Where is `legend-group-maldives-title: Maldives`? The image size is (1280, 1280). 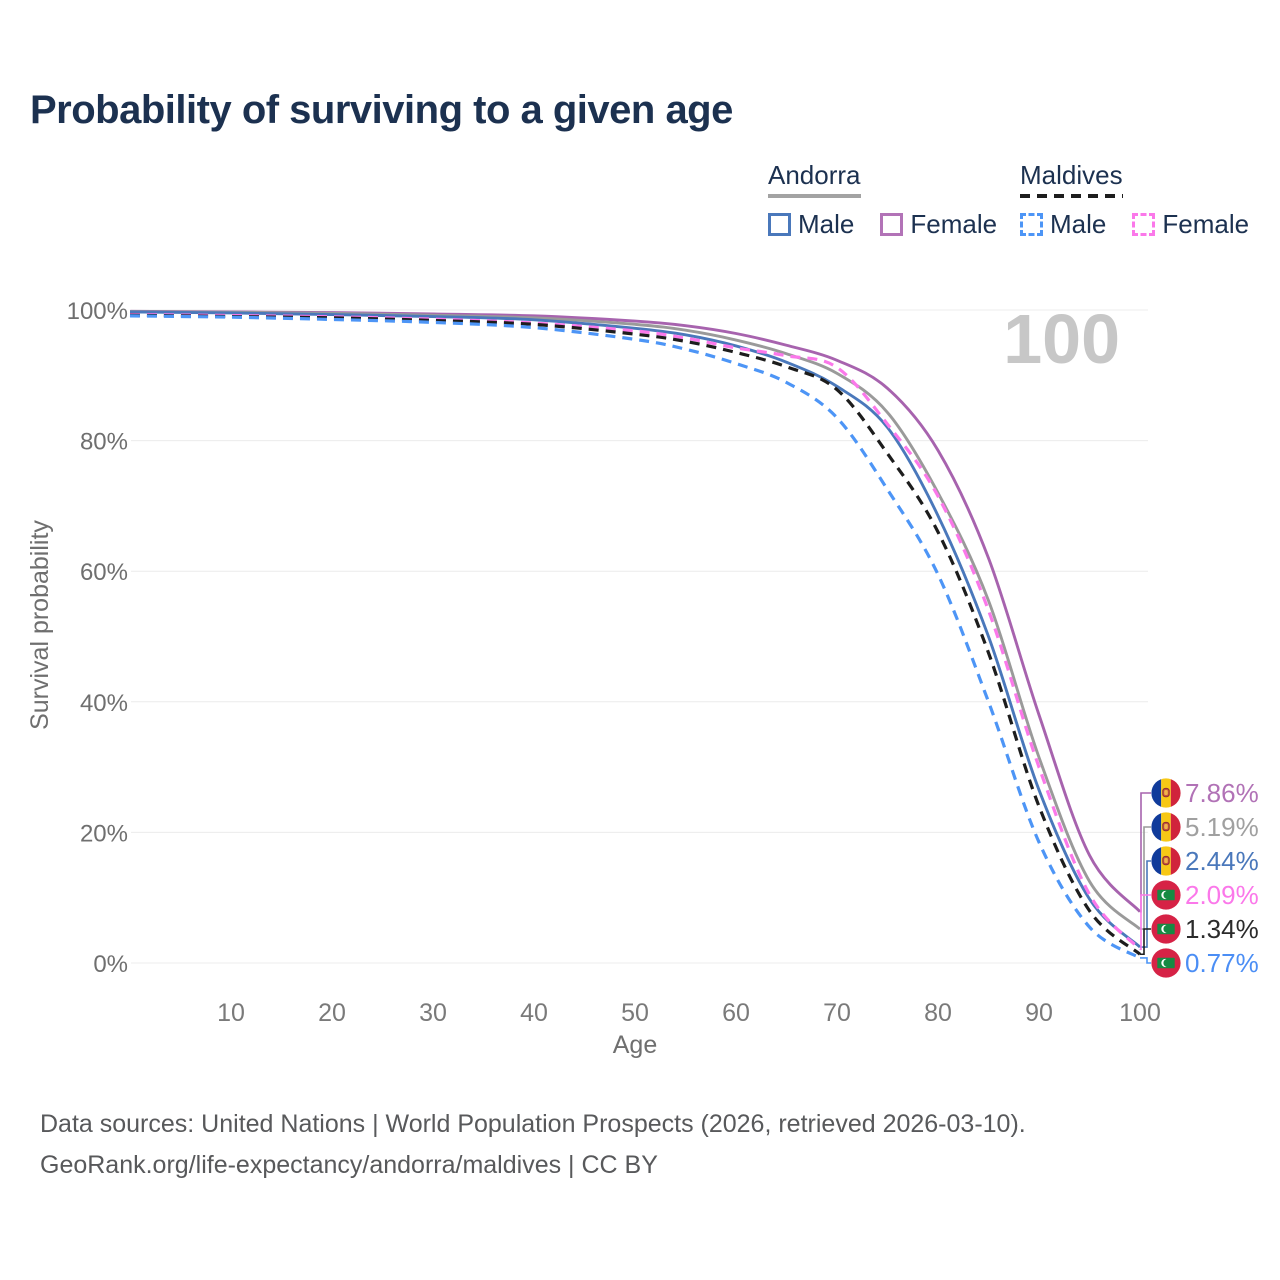 legend-group-maldives-title: Maldives is located at coordinates (1071, 175).